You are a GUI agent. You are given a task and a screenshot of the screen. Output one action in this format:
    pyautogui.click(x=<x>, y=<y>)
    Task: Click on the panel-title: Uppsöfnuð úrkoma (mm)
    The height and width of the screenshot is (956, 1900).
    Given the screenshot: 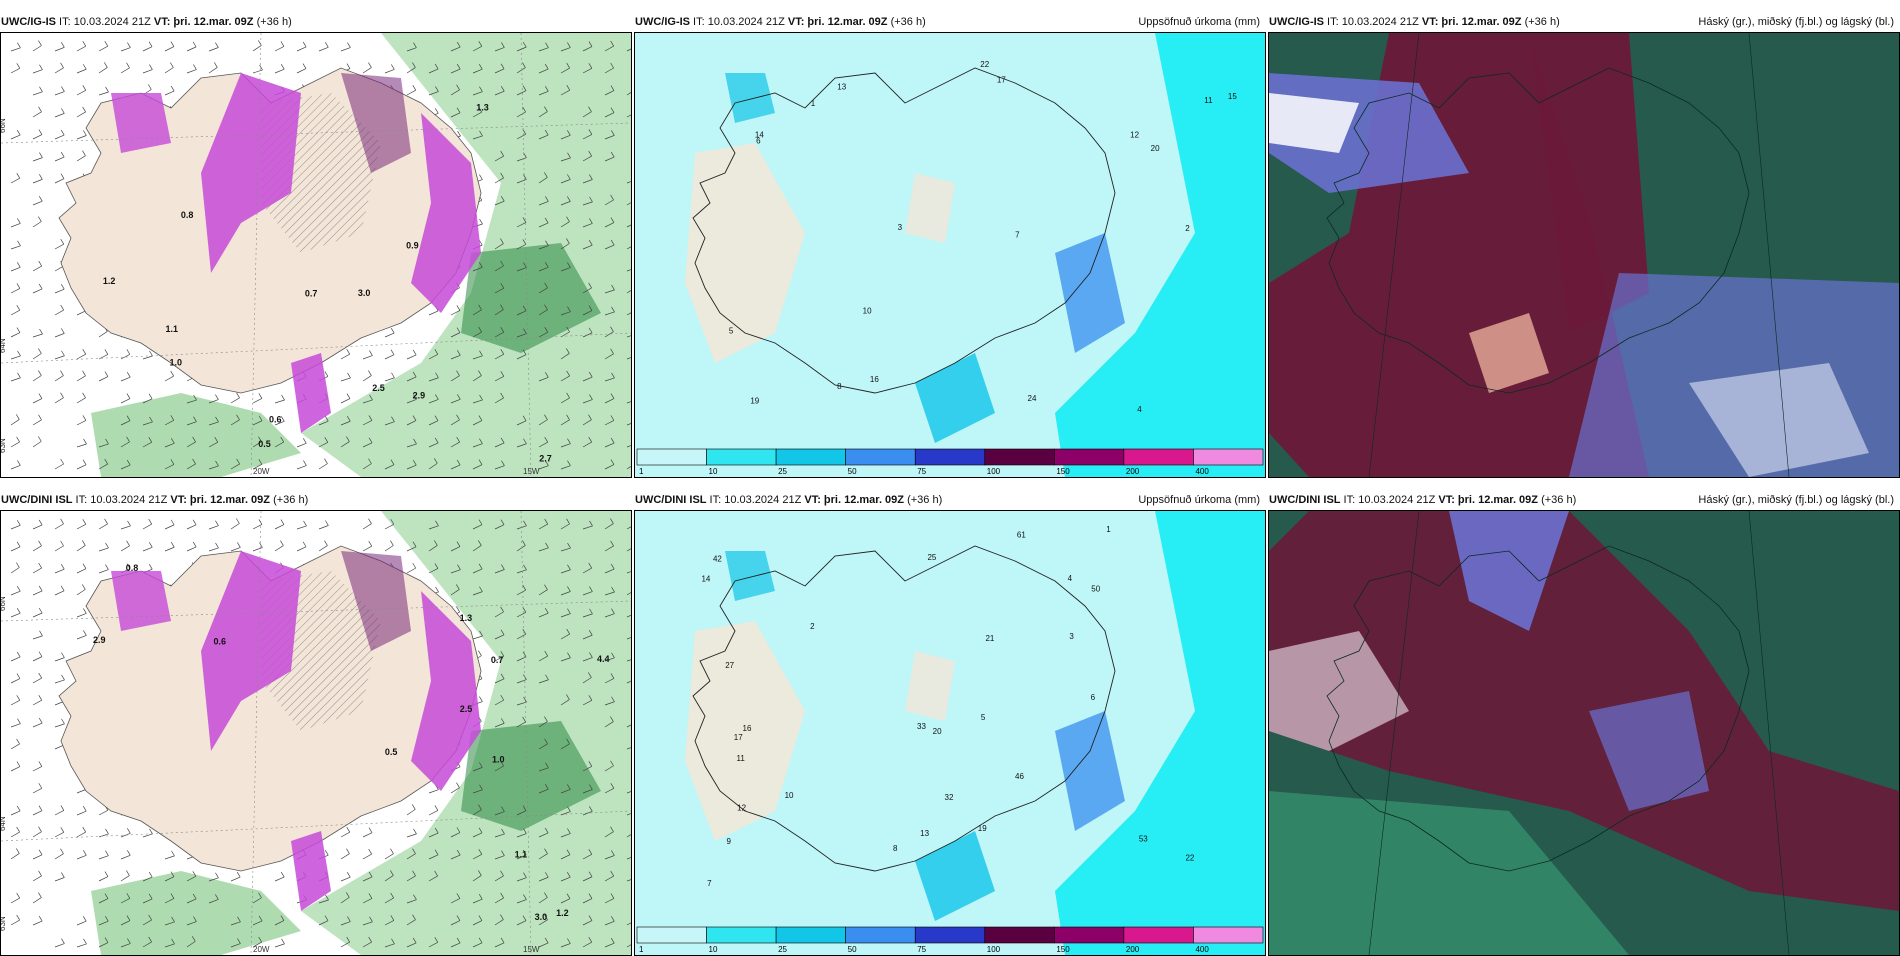 What is the action you would take?
    pyautogui.click(x=1199, y=500)
    